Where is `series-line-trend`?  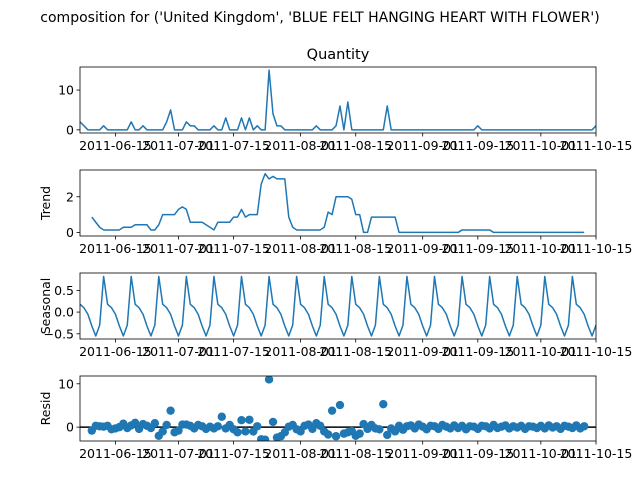
series-line-trend is located at coordinates (338, 203).